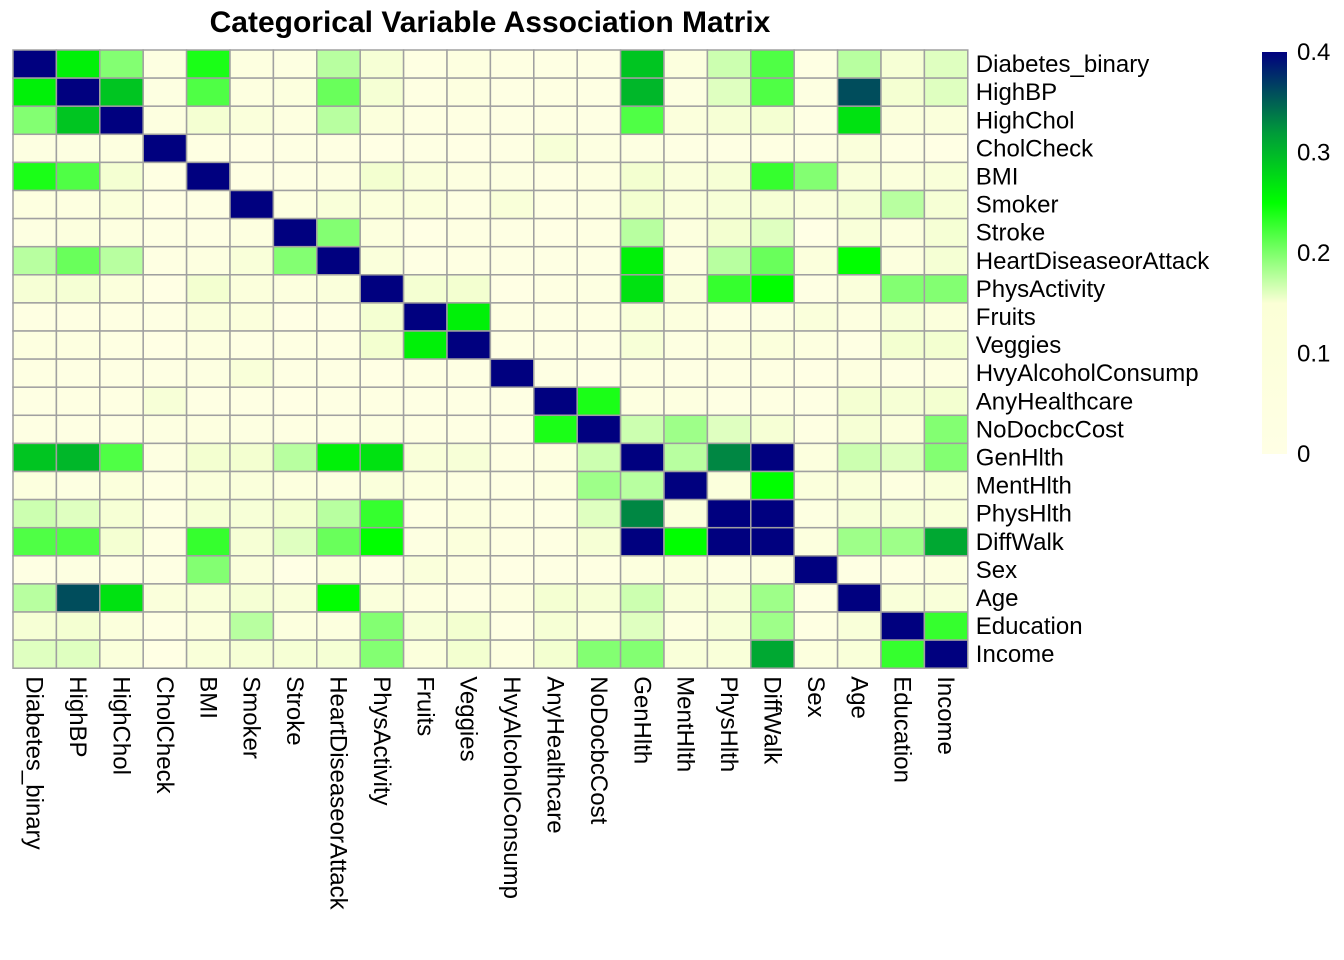 The image size is (1344, 960). What do you see at coordinates (1313, 153) in the screenshot?
I see `colorbar-tick-label: 0.3` at bounding box center [1313, 153].